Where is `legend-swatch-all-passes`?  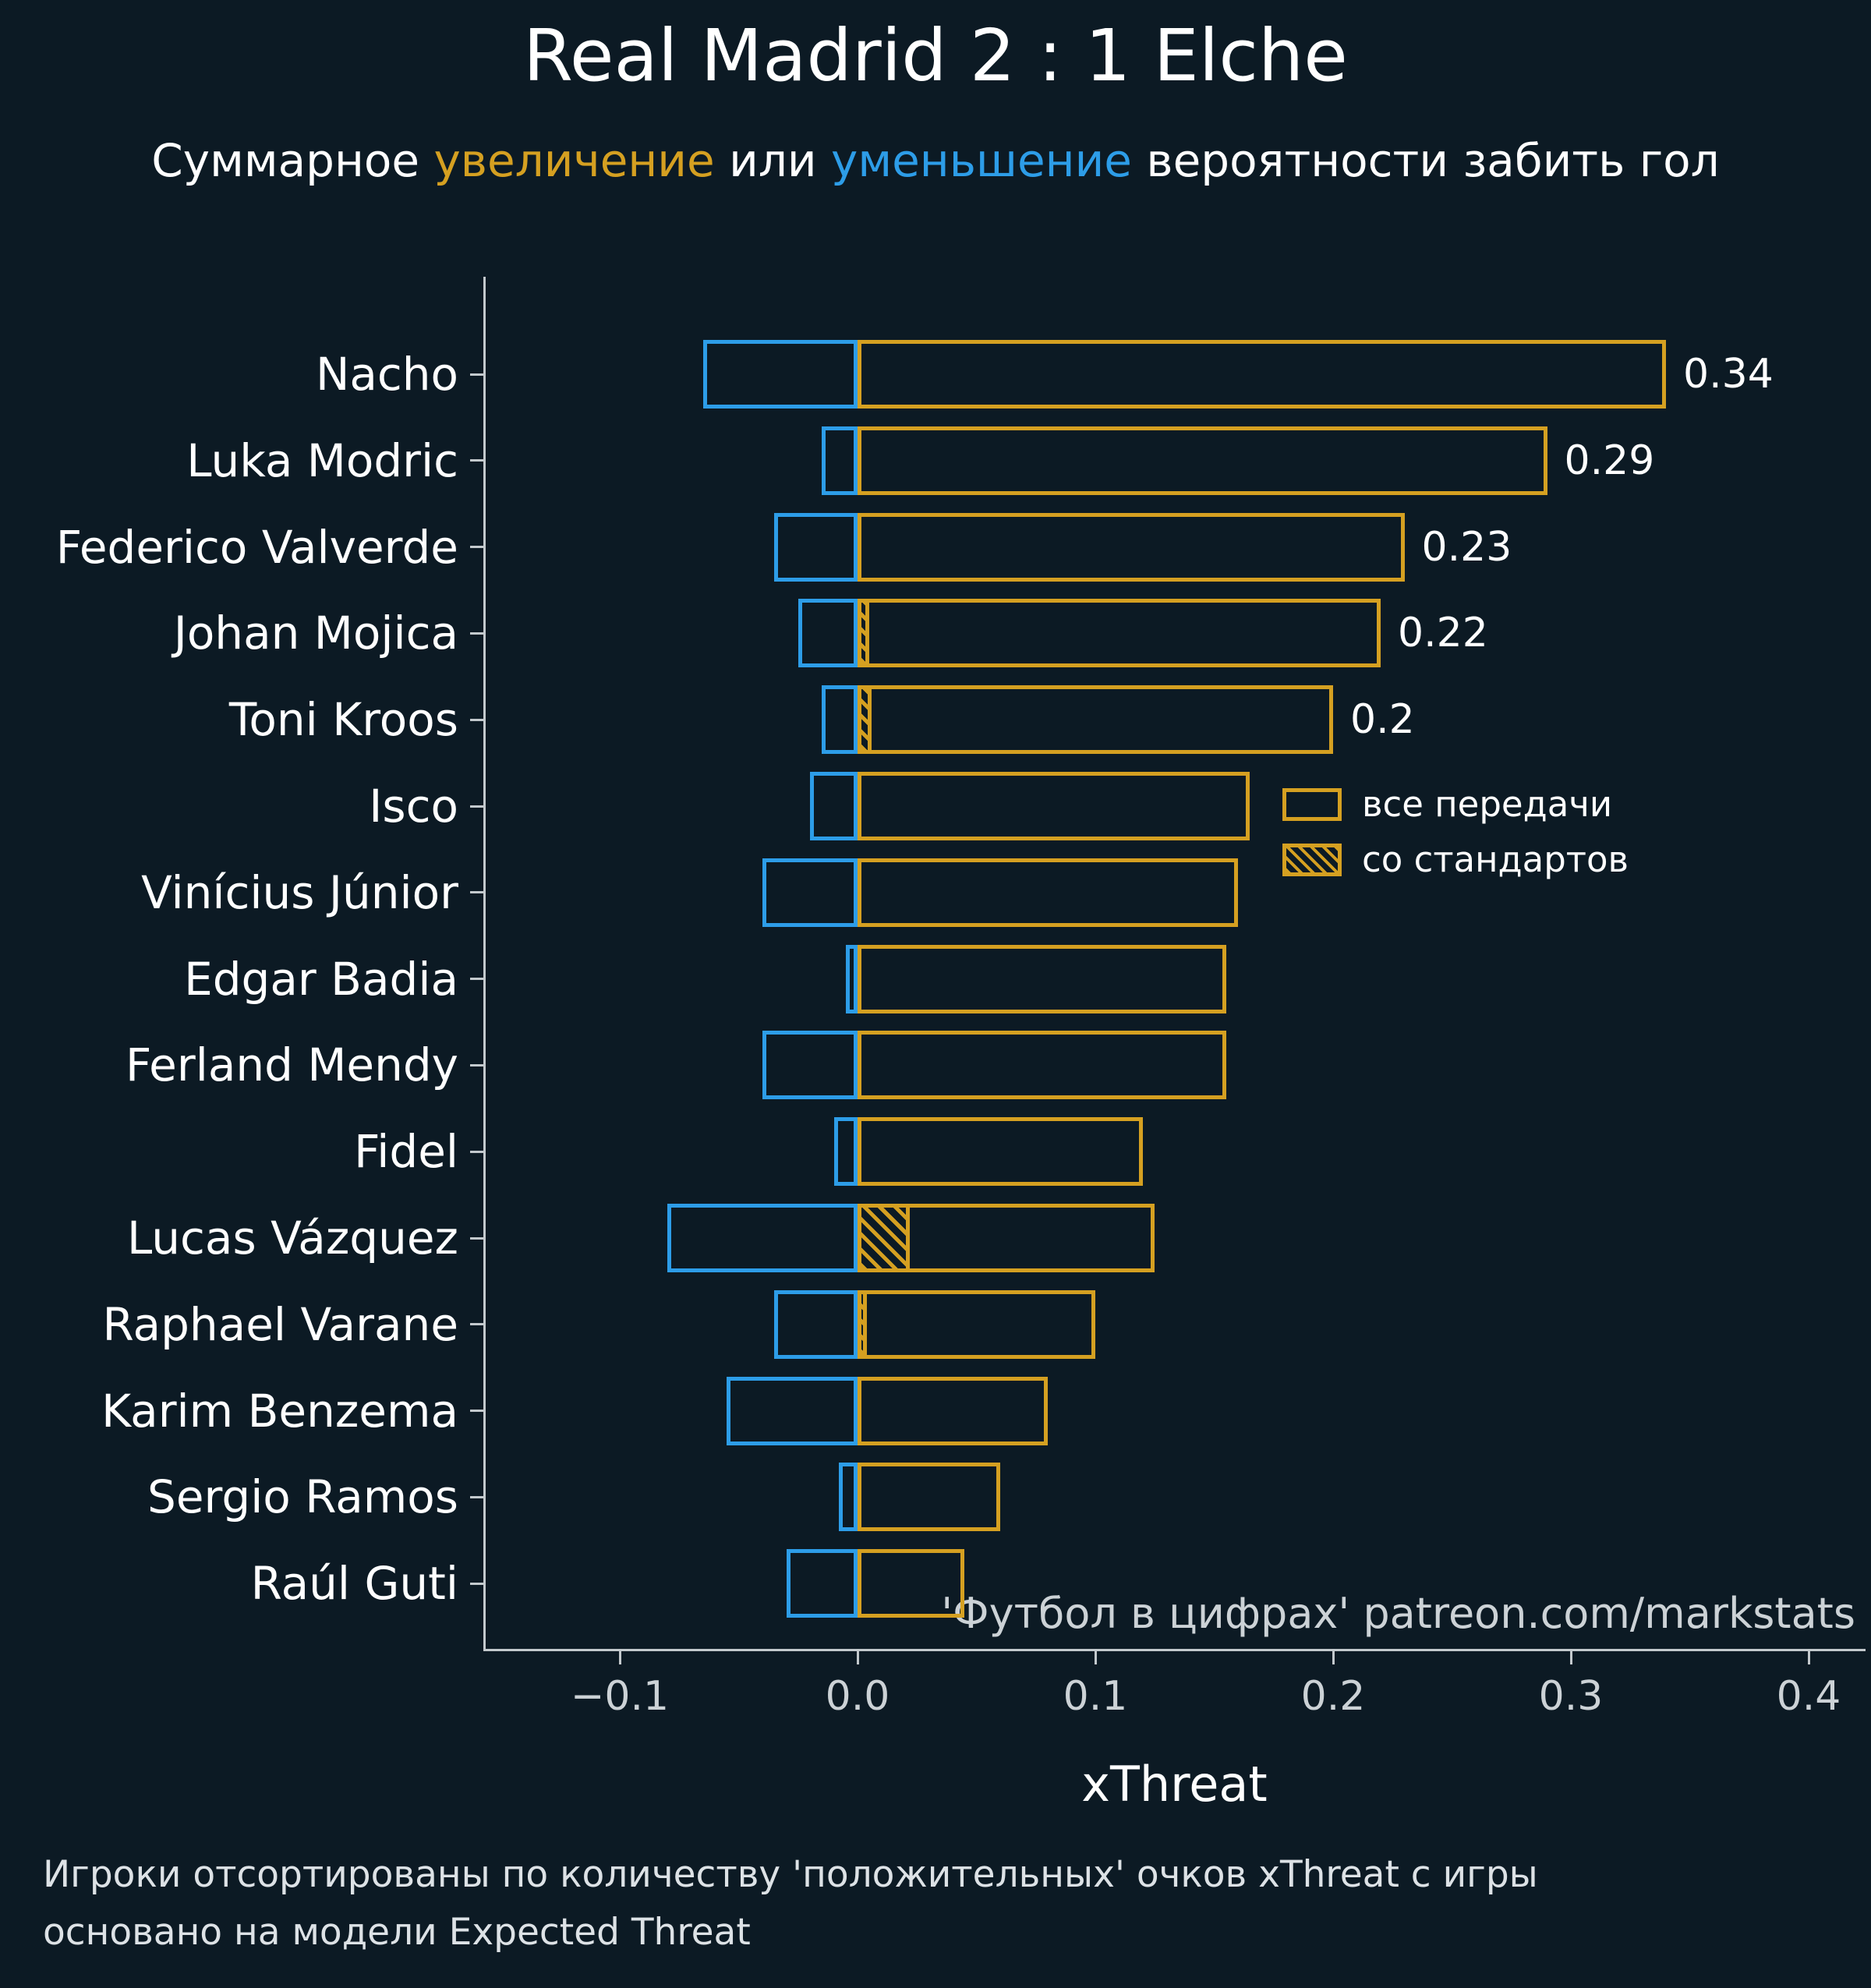
legend-swatch-all-passes is located at coordinates (1312, 804).